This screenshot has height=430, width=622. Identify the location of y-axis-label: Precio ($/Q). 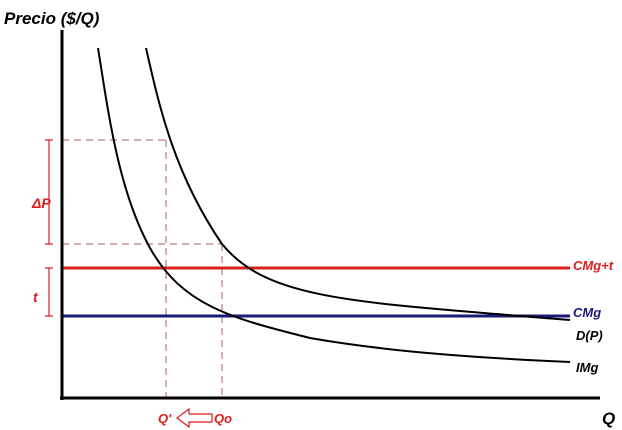
(52, 18).